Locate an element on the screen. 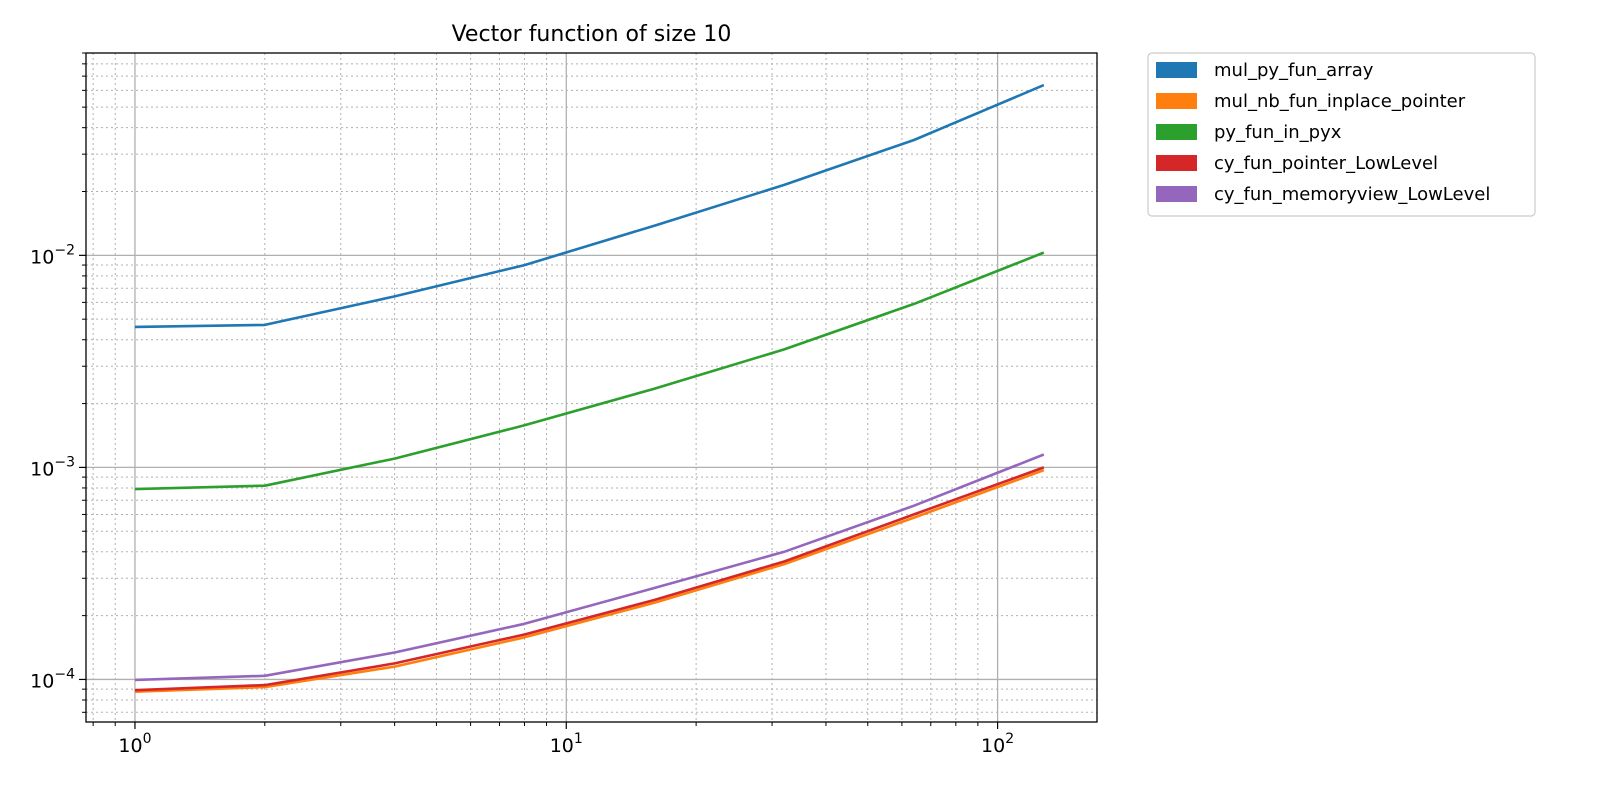 This screenshot has width=1600, height=800. x-tick-label: 10¹ is located at coordinates (566, 744).